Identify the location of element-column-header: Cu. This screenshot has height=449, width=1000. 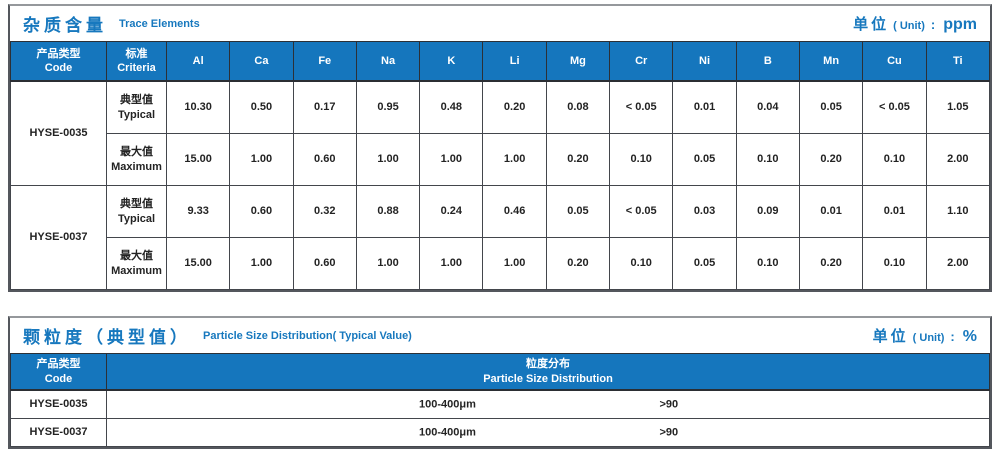
(894, 61).